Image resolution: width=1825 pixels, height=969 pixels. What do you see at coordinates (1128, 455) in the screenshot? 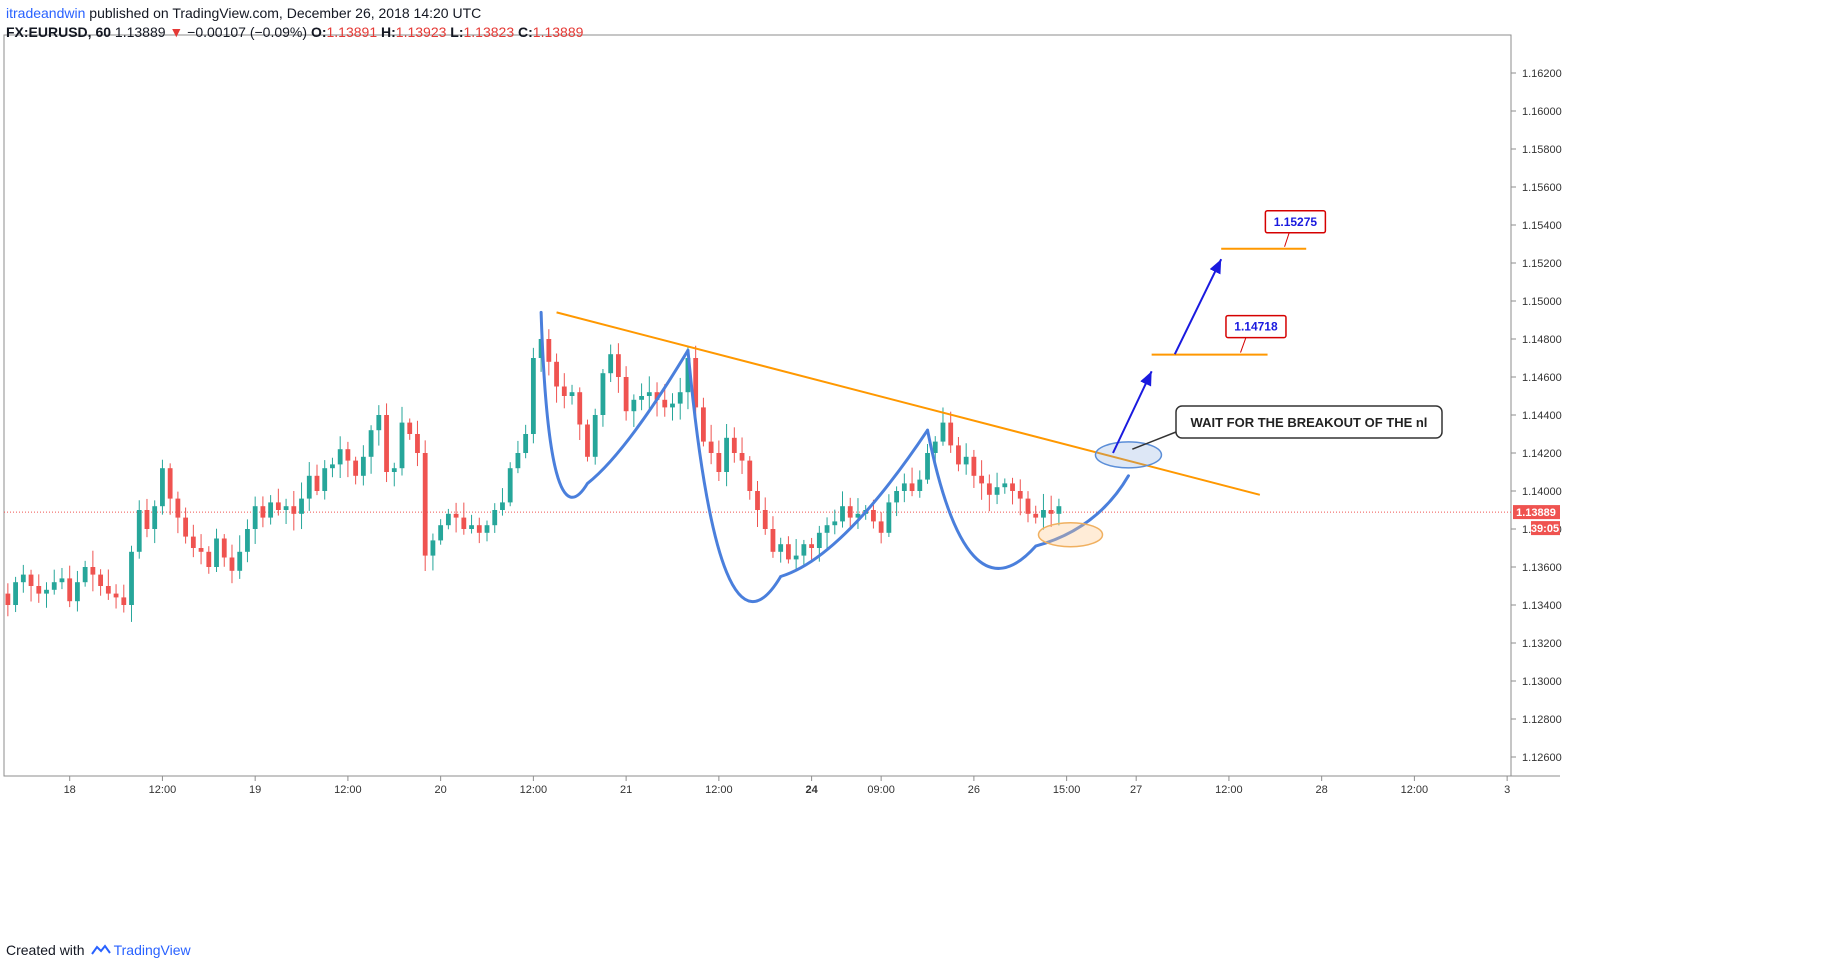
I see `neckline-ellipse` at bounding box center [1128, 455].